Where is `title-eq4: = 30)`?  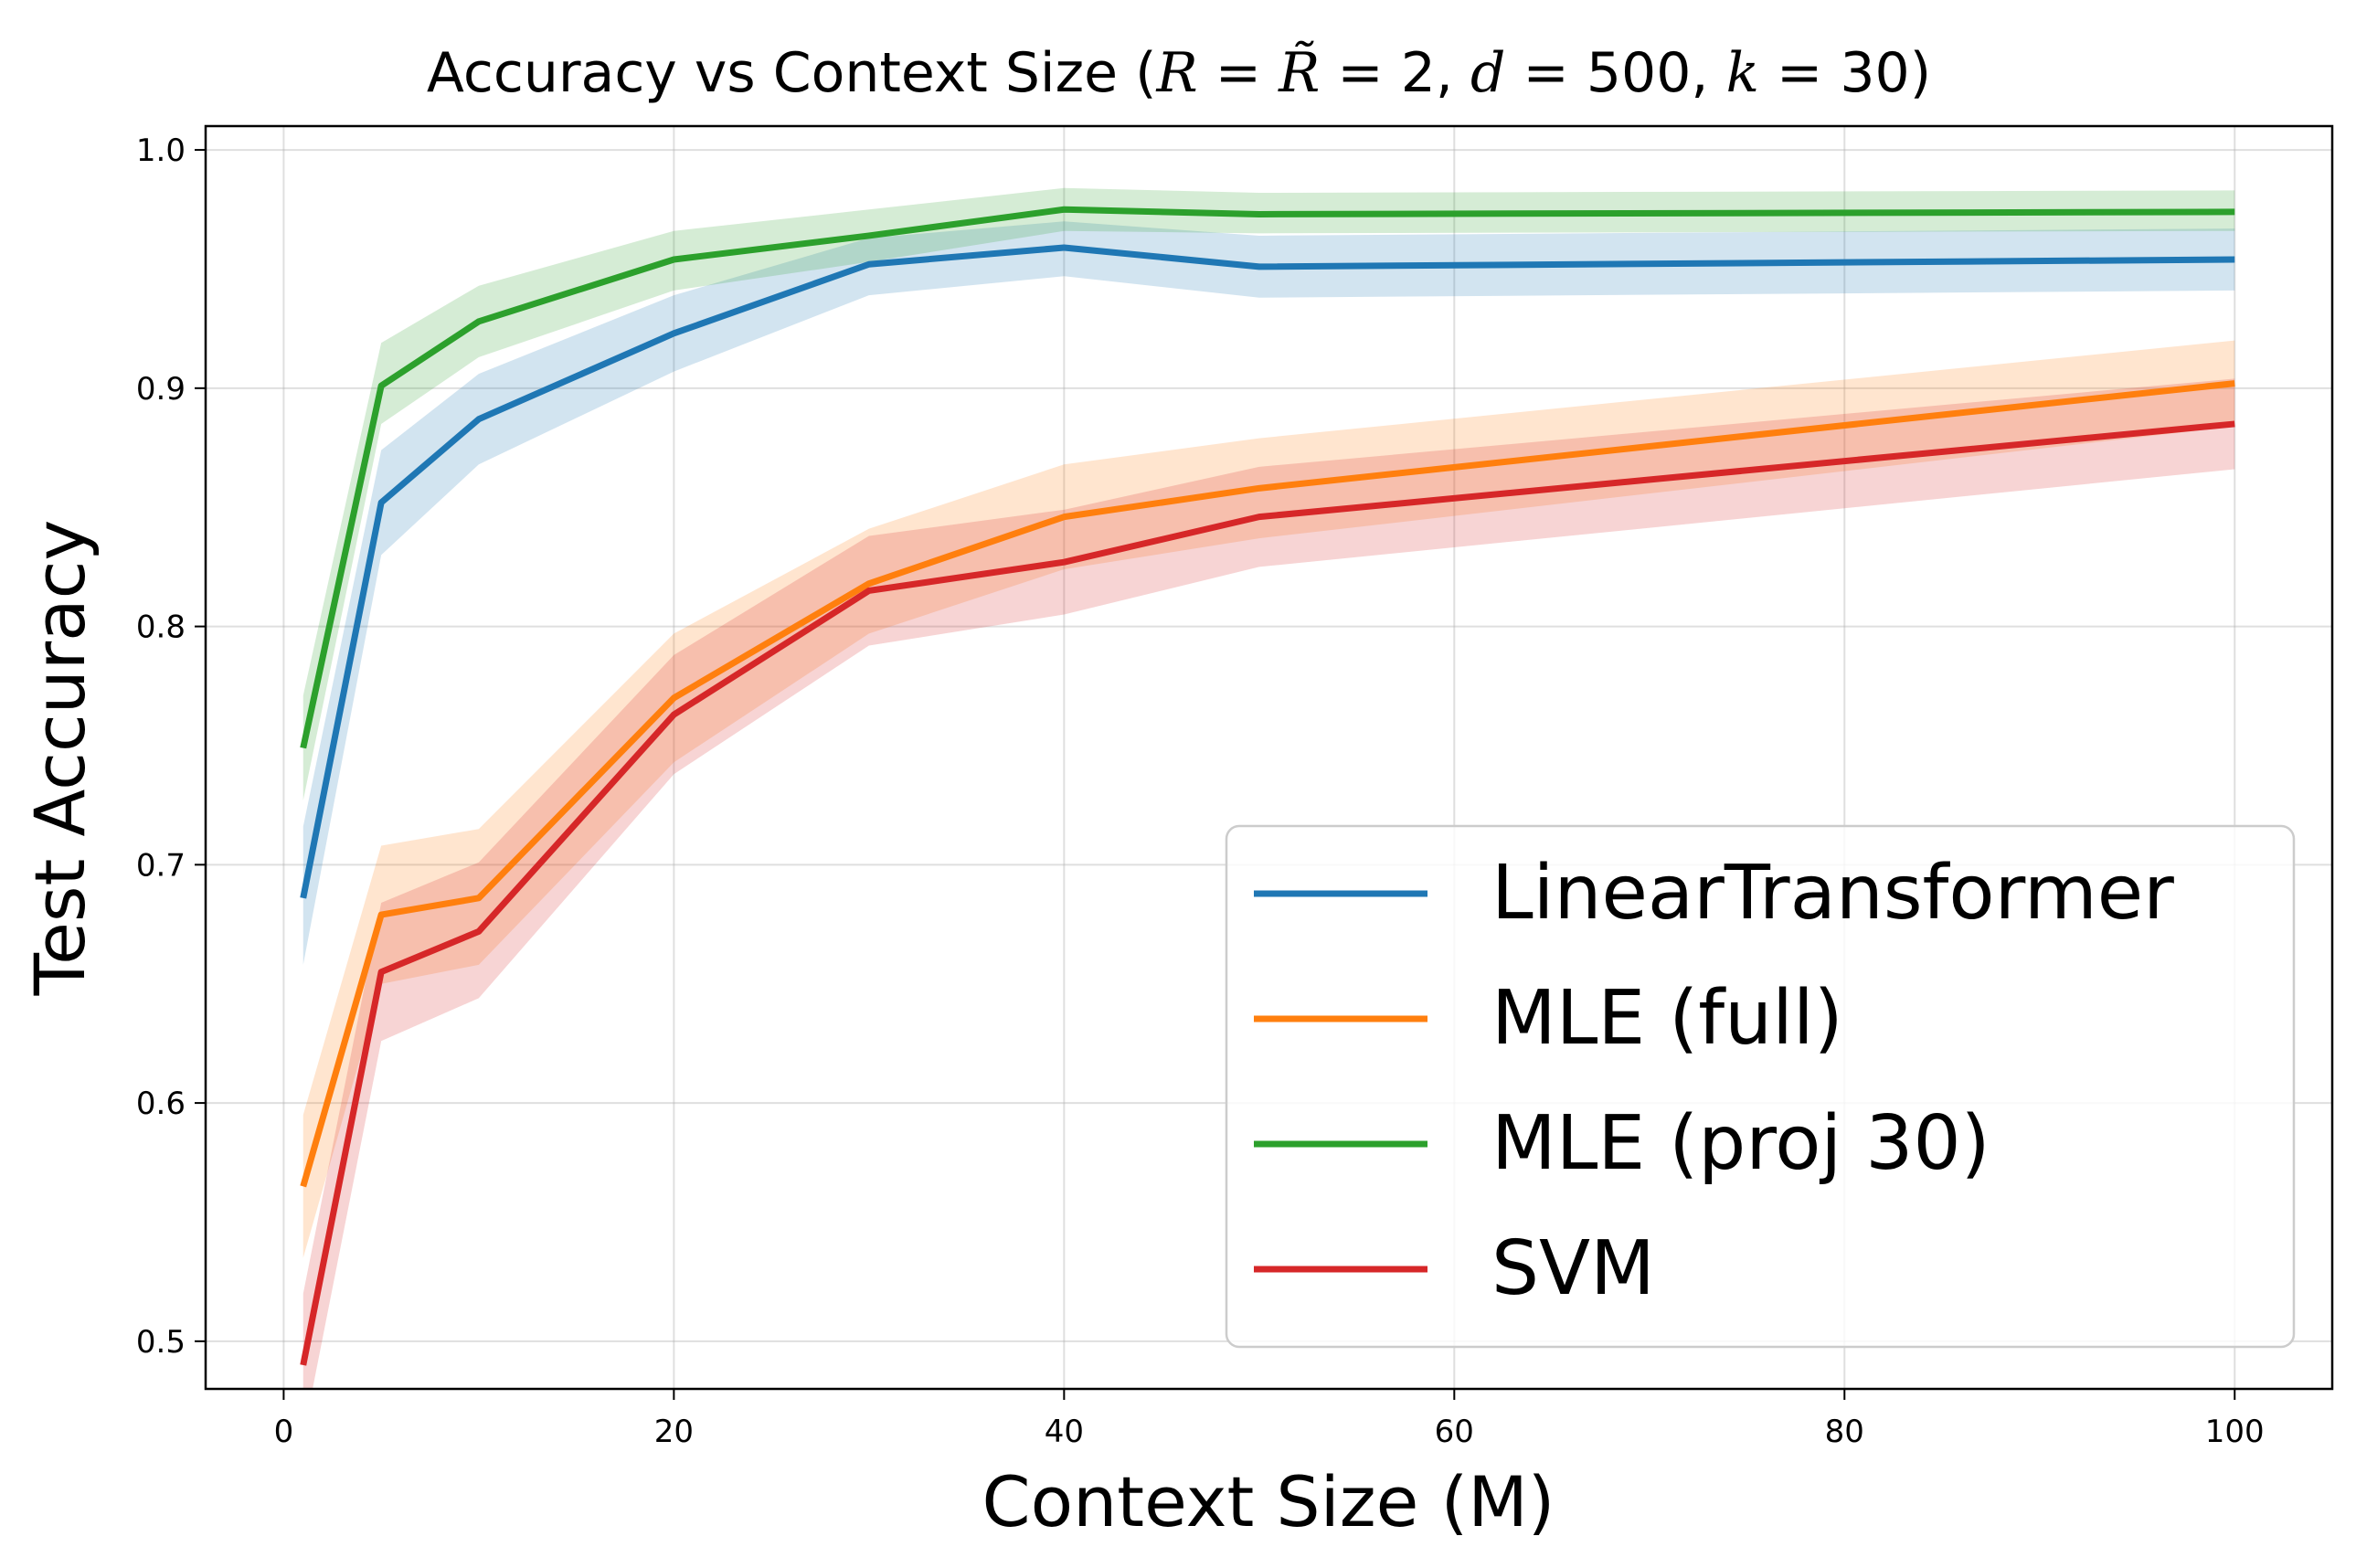
title-eq4: = 30) is located at coordinates (1845, 73).